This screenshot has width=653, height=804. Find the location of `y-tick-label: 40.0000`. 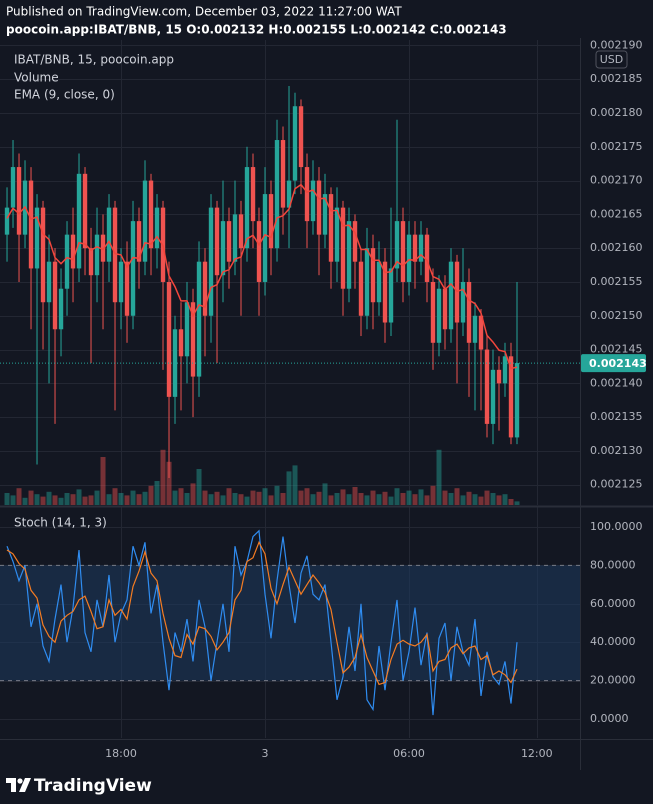

y-tick-label: 40.0000 is located at coordinates (613, 641).